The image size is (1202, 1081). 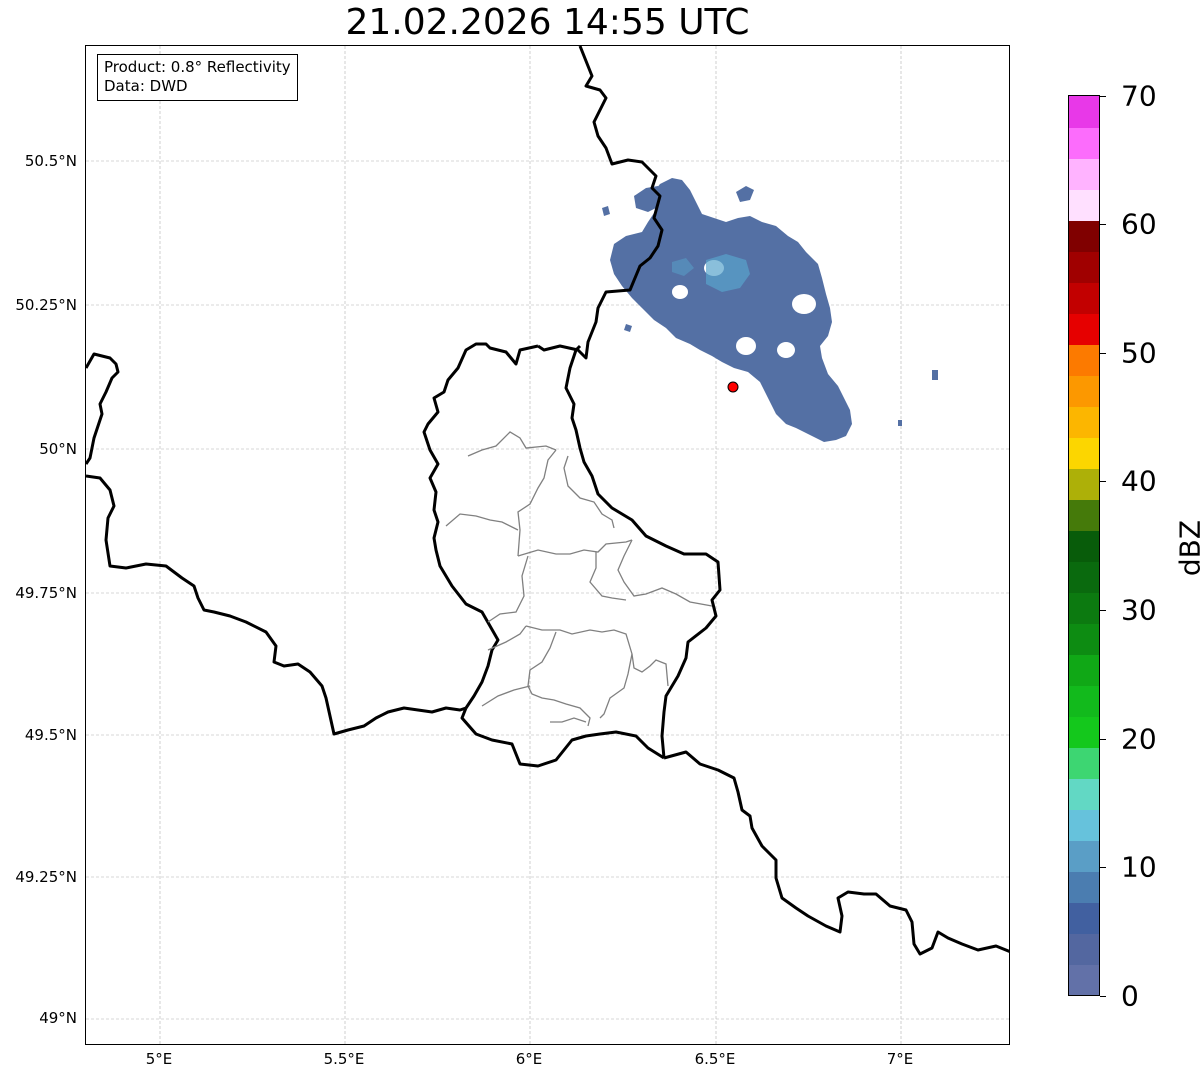 I want to click on colorbar-tick: 70, so click(x=1139, y=96).